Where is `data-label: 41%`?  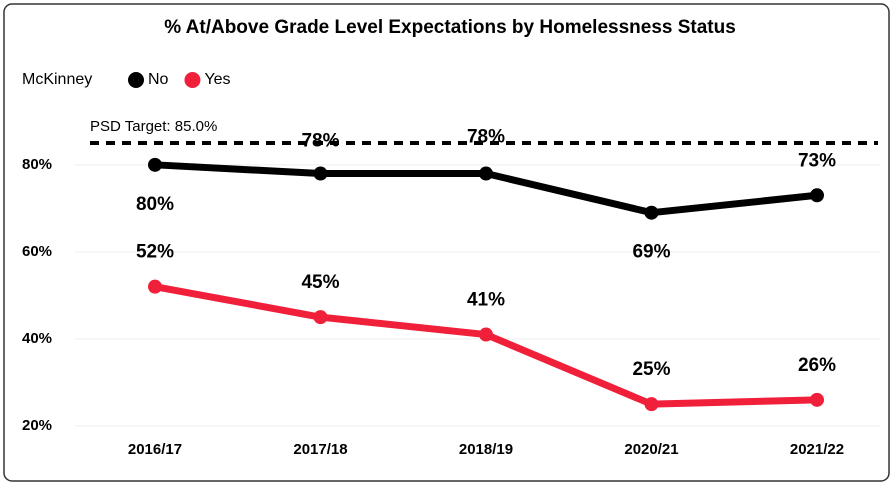 data-label: 41% is located at coordinates (486, 300).